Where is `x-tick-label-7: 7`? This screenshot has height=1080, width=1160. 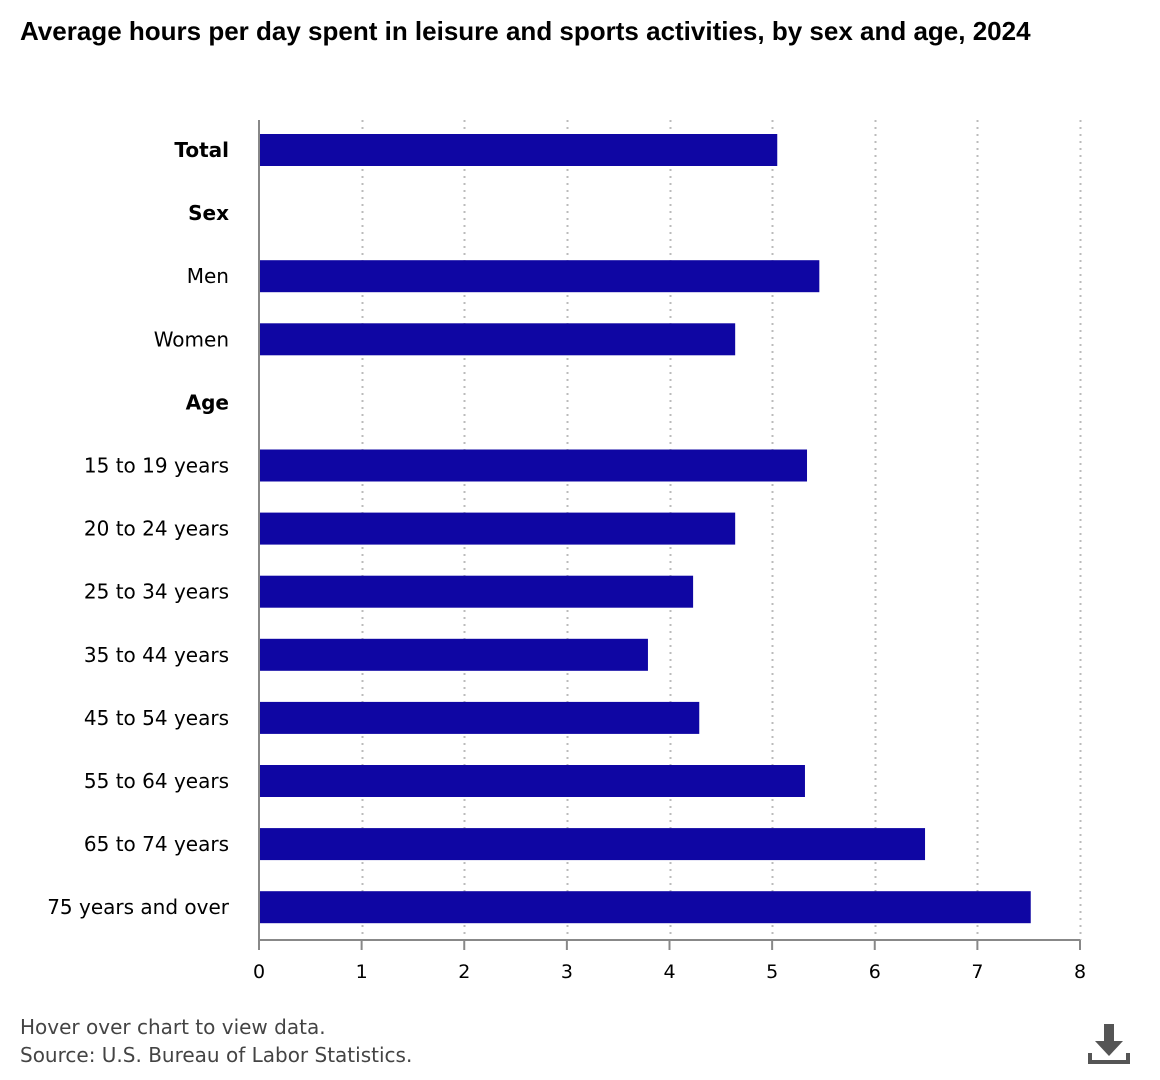 x-tick-label-7: 7 is located at coordinates (977, 972).